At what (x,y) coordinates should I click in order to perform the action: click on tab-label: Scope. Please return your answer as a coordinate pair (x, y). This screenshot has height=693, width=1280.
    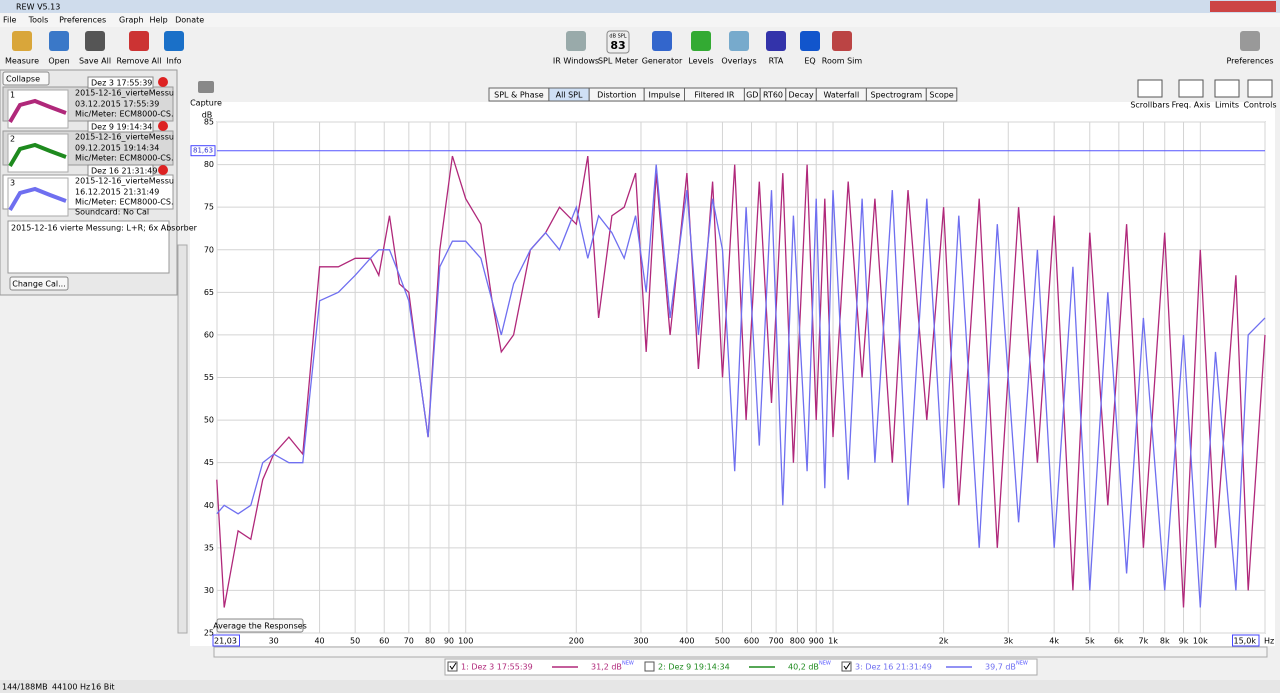
    Looking at the image, I should click on (941, 95).